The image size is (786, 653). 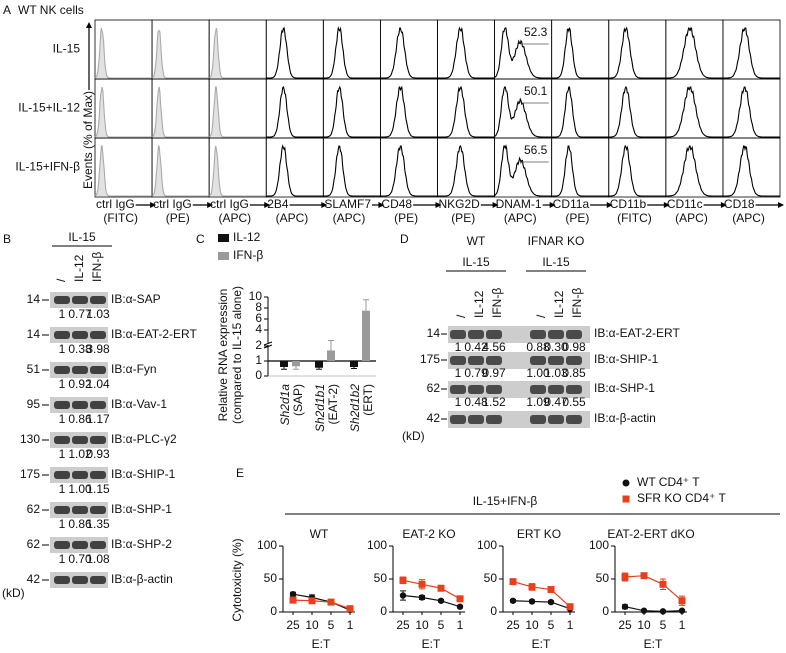 I want to click on quant-value: 4.56, so click(x=494, y=347).